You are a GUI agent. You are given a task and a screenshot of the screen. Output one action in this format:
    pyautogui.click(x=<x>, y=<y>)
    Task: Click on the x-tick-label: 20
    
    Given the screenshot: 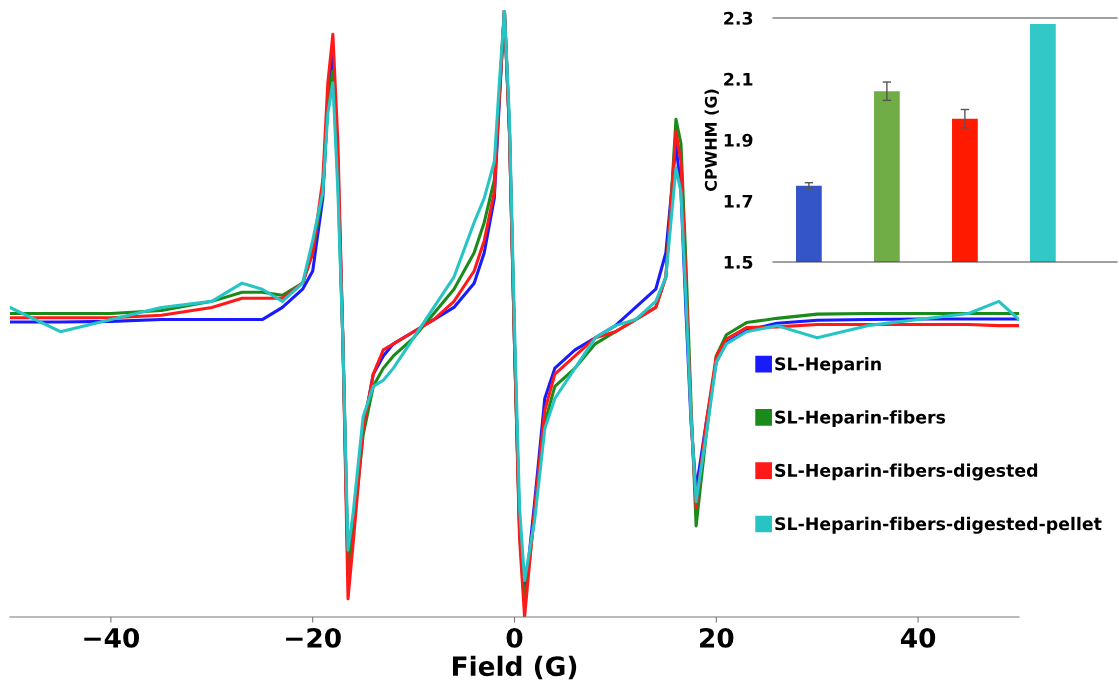 What is the action you would take?
    pyautogui.click(x=717, y=637)
    